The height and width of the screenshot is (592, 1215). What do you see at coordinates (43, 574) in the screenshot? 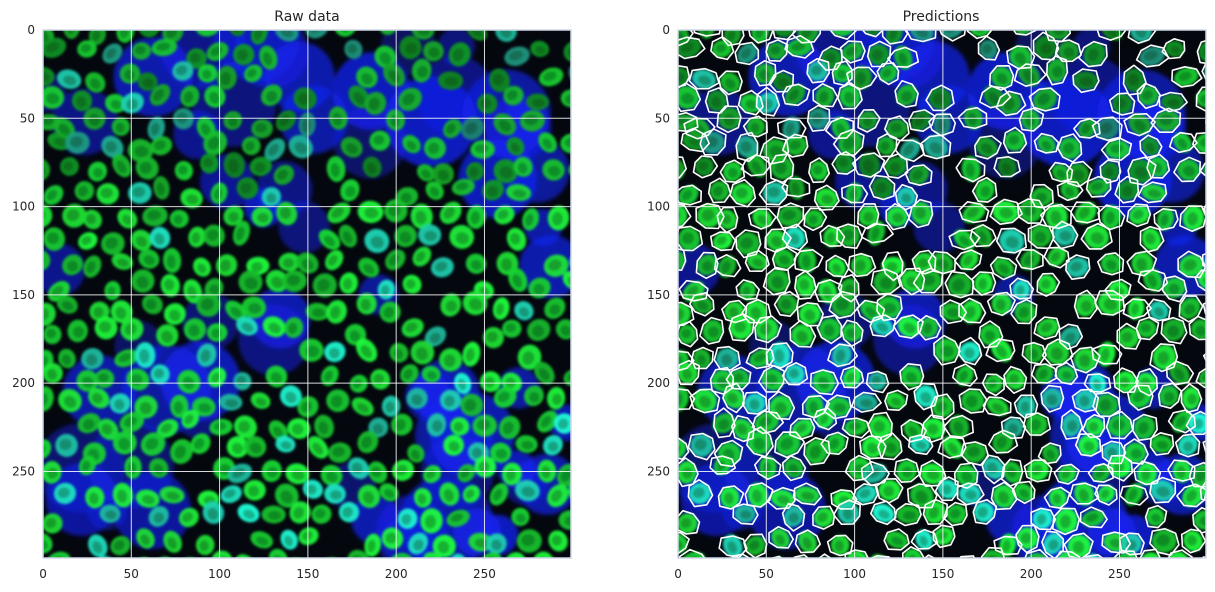
I see `x-tick-label: 0` at bounding box center [43, 574].